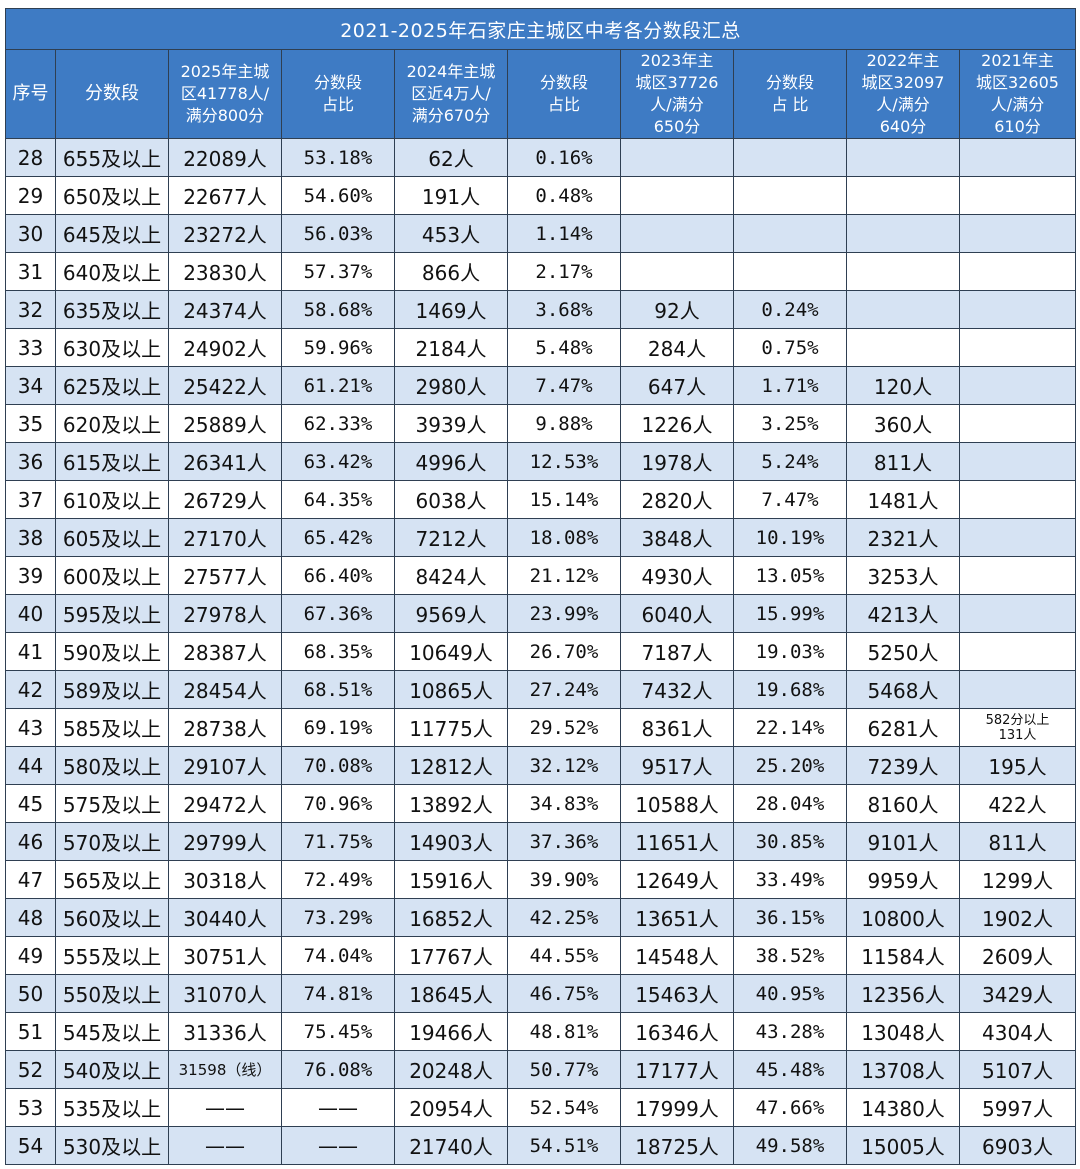 This screenshot has width=1080, height=1169. Describe the element at coordinates (677, 765) in the screenshot. I see `table-cell: 9517人` at that location.